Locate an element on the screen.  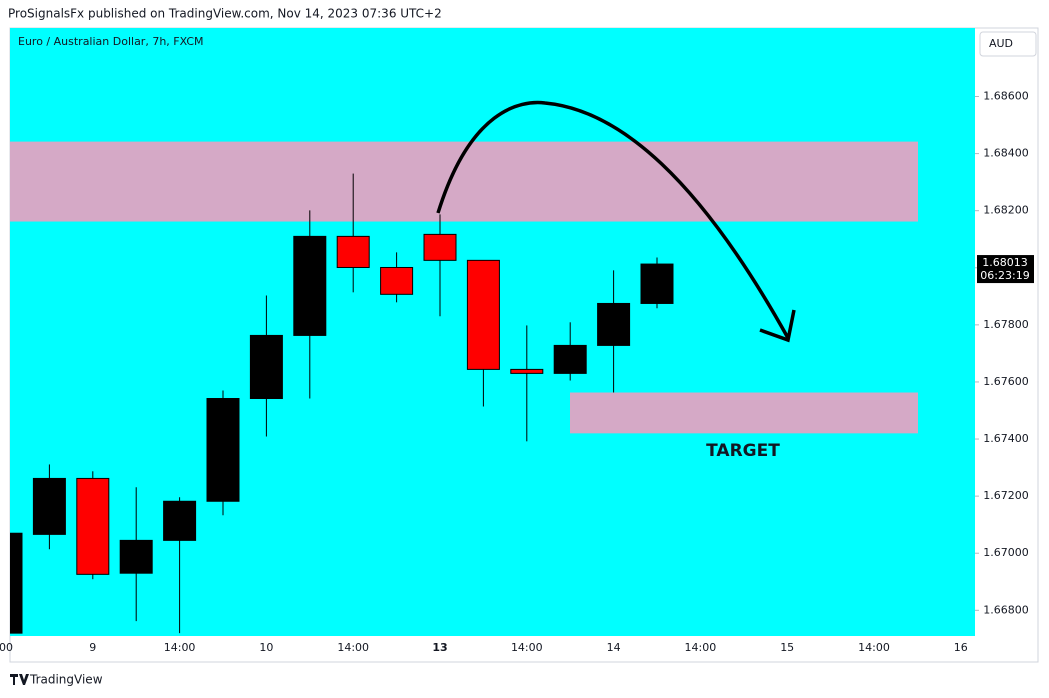
x-tick-label: 16 is located at coordinates (961, 647).